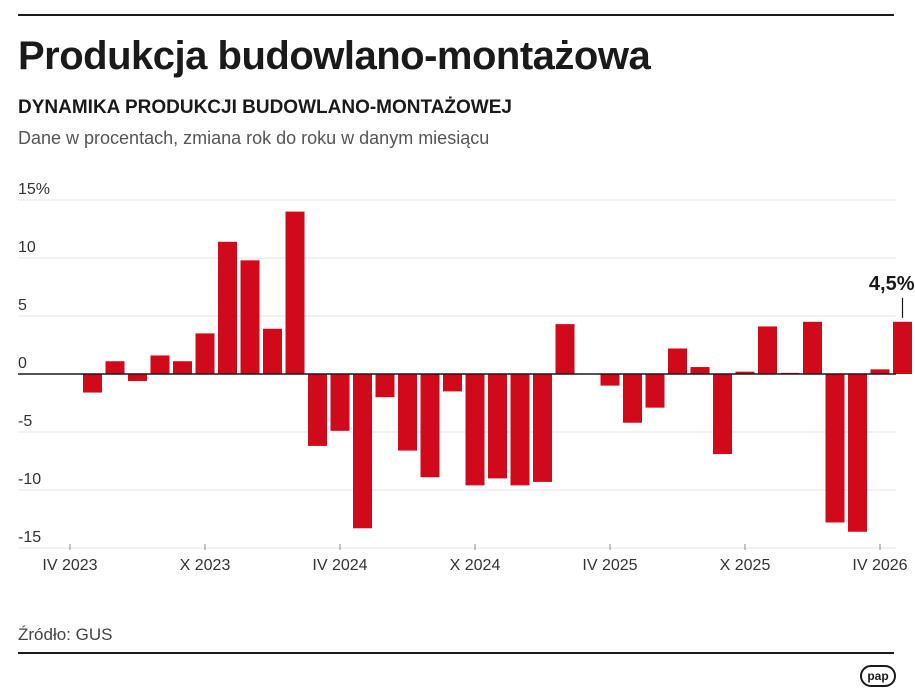  What do you see at coordinates (456, 15) in the screenshot?
I see `top-rule` at bounding box center [456, 15].